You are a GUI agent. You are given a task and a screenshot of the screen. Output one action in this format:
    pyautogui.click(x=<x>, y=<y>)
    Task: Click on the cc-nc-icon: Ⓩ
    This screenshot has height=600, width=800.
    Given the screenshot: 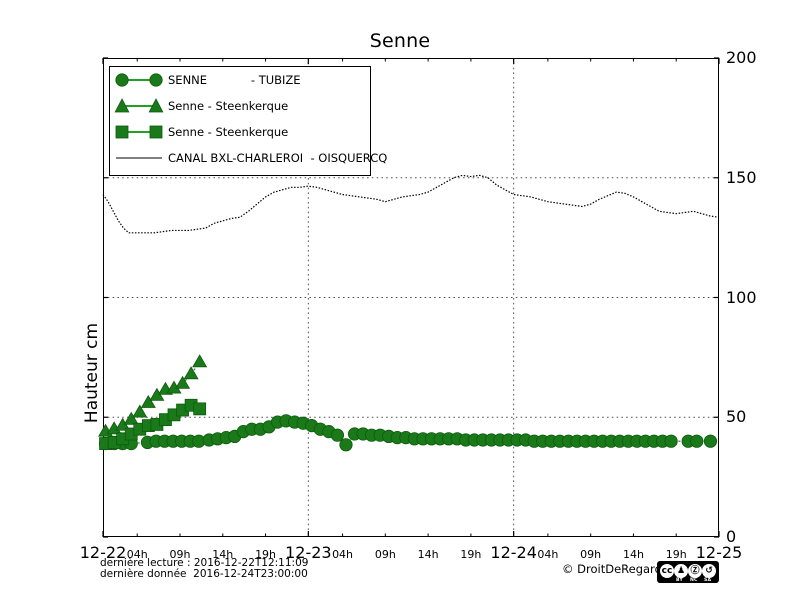 What is the action you would take?
    pyautogui.click(x=695, y=571)
    